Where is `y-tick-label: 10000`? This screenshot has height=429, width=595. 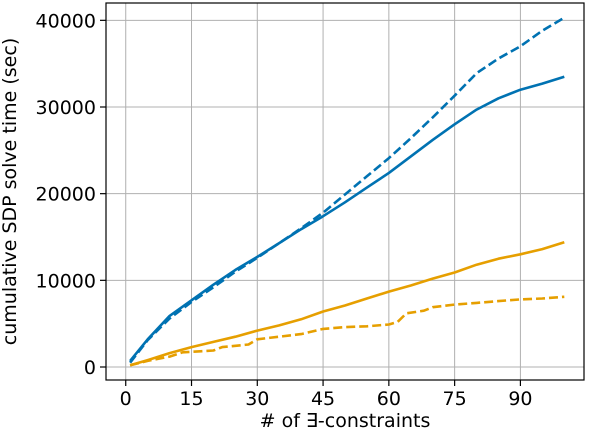
y-tick-label: 10000 is located at coordinates (66, 281).